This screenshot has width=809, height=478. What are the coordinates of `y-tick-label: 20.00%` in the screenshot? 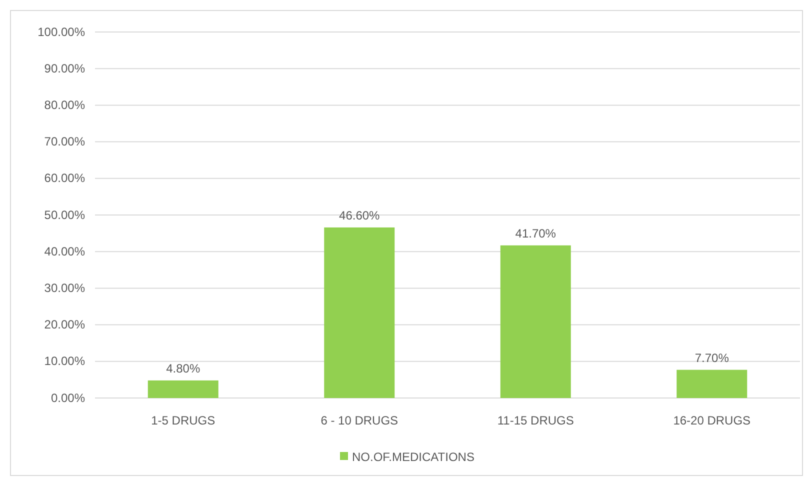 It's located at (65, 325).